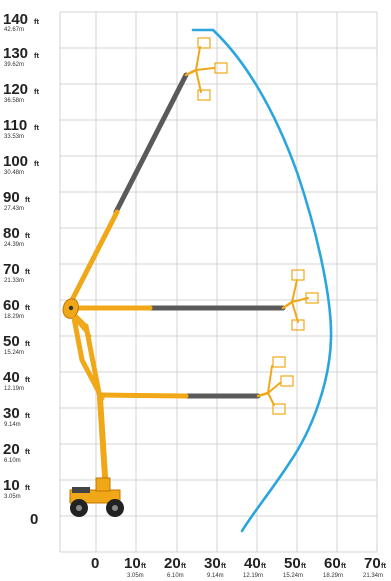  What do you see at coordinates (292, 563) in the screenshot?
I see `x-tick-50-value: 50` at bounding box center [292, 563].